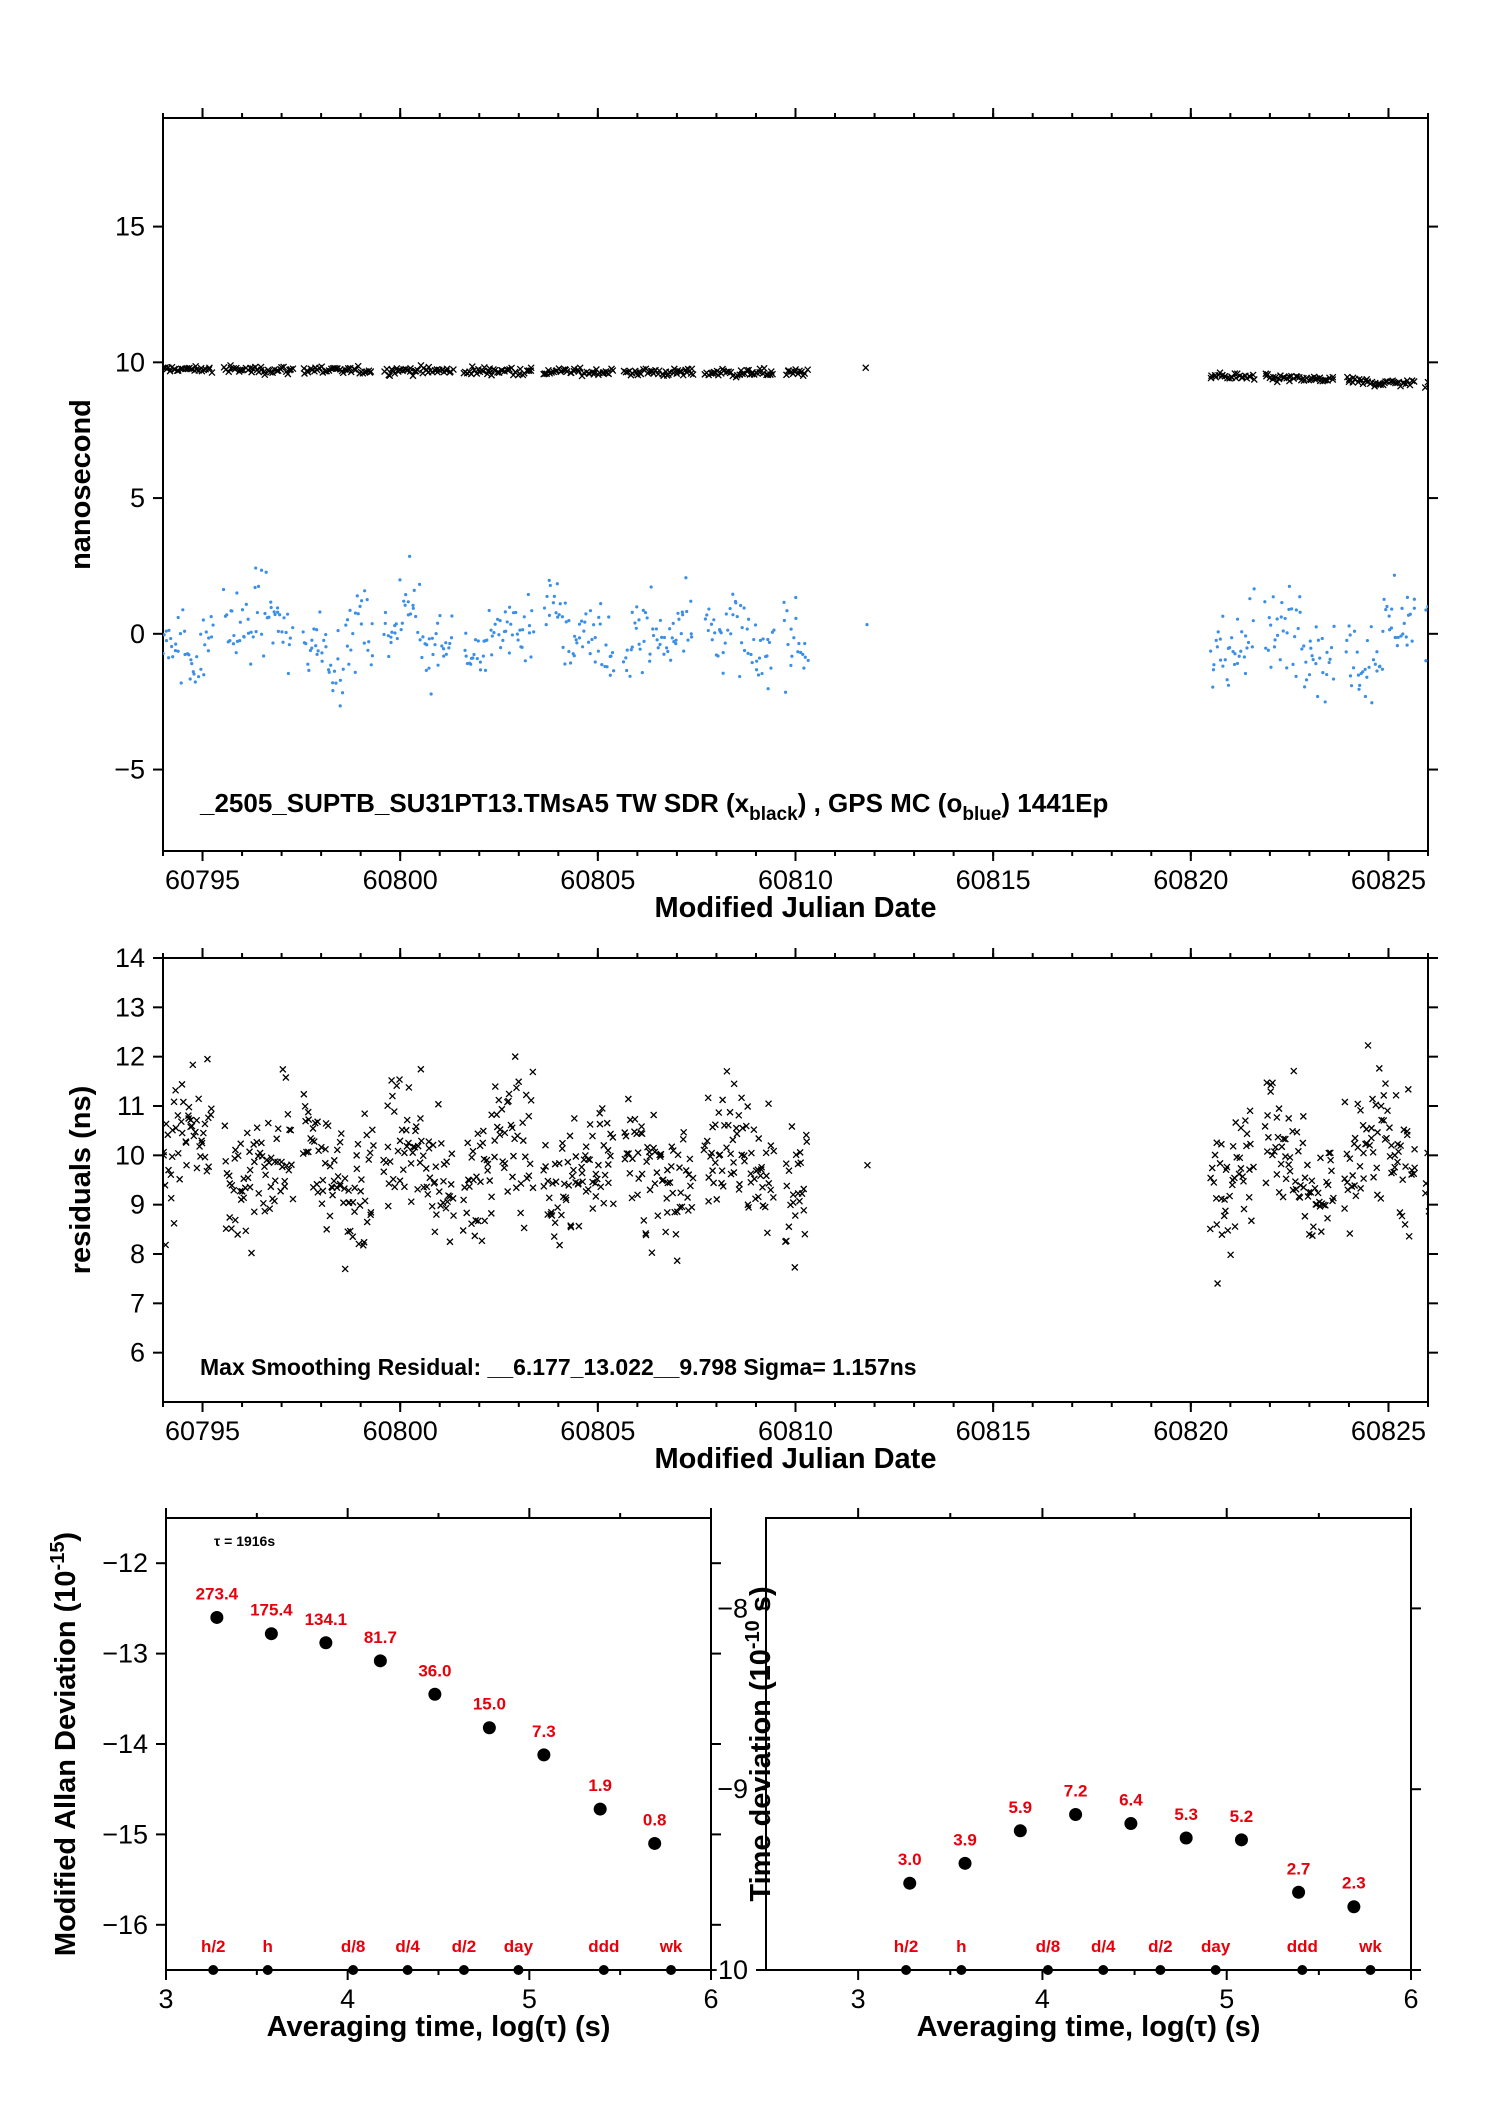 Image resolution: width=1488 pixels, height=2105 pixels. Describe the element at coordinates (993, 880) in the screenshot. I see `x-tick-label: 60815` at that location.